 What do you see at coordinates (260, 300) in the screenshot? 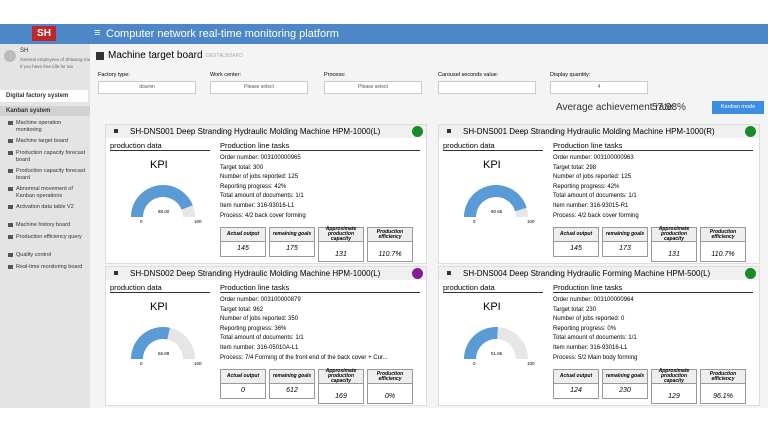
I see `task-line: Order number: 003100000879` at bounding box center [260, 300].